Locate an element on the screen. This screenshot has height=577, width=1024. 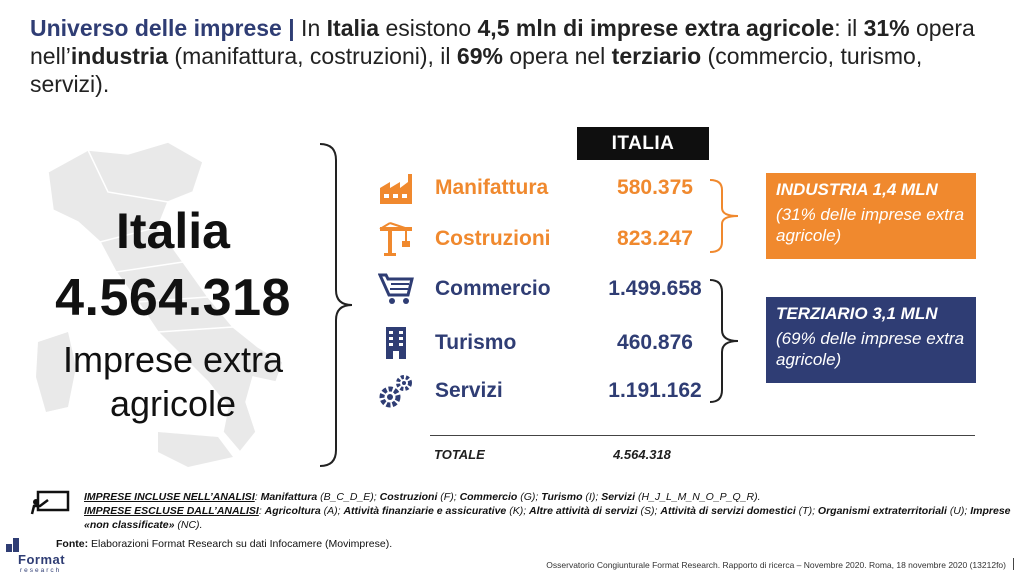
headline-text: esistono is located at coordinates (428, 28).